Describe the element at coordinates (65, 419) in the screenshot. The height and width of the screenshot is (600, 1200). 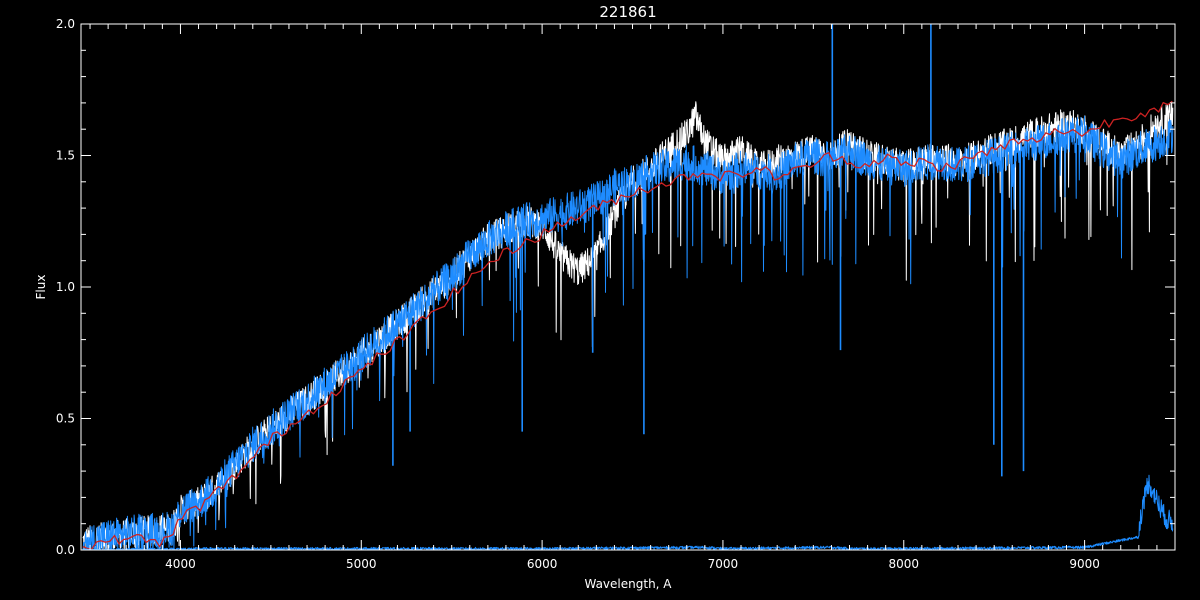
I see `y-tick-label: 0.5` at that location.